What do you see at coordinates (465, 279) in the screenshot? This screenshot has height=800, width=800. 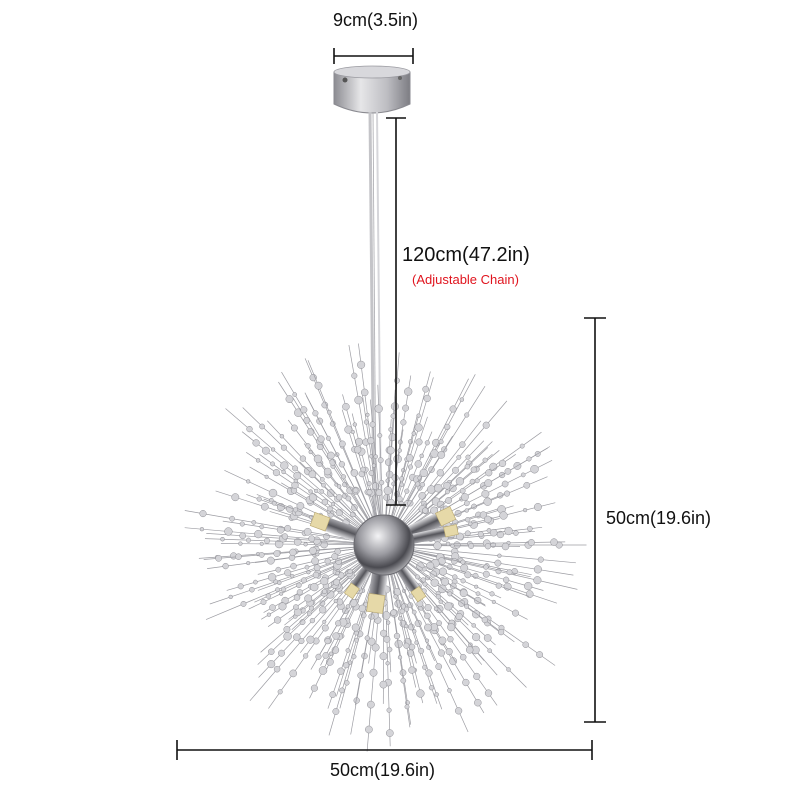 I see `adjustable-chain-note: (Adjustable Chain)` at bounding box center [465, 279].